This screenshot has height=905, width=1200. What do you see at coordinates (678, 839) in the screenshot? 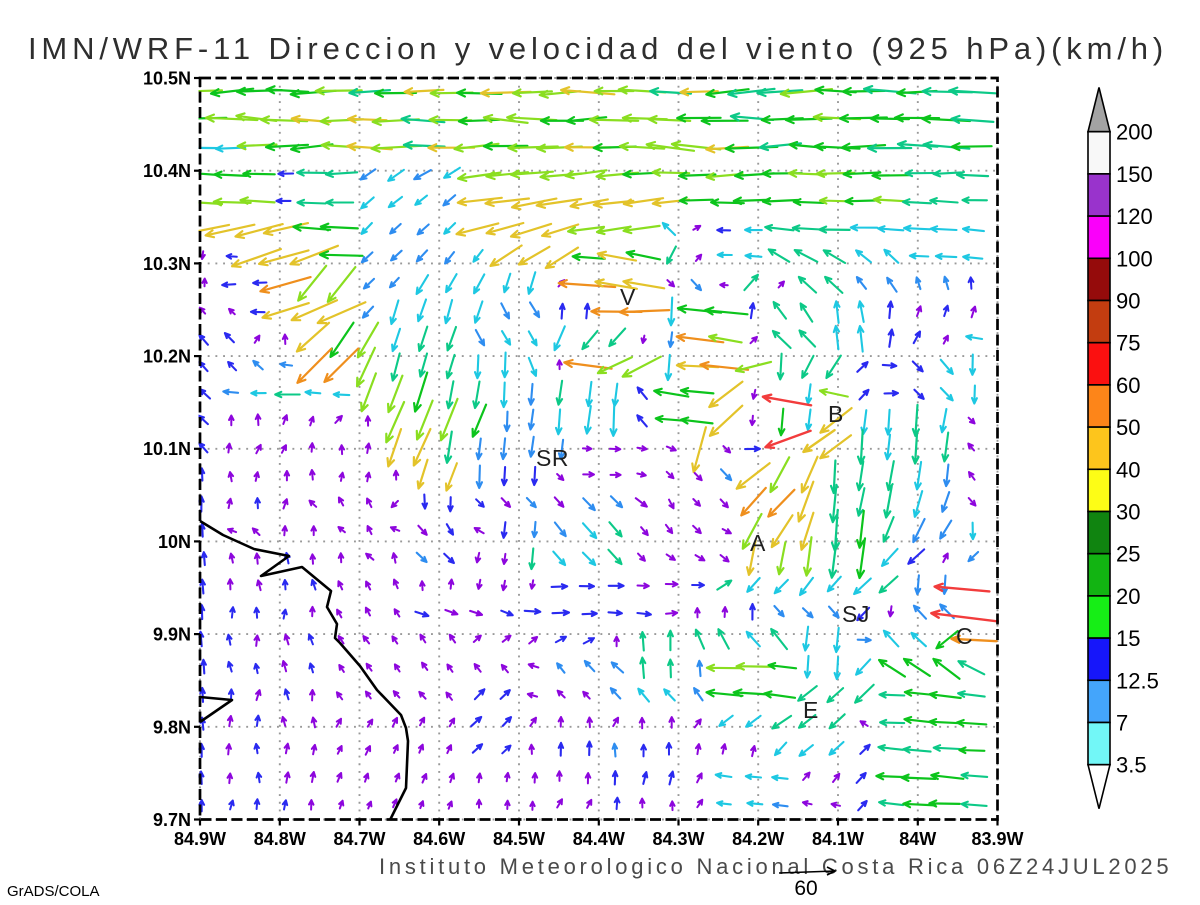
I see `svg-text: 84.3W` at bounding box center [678, 839].